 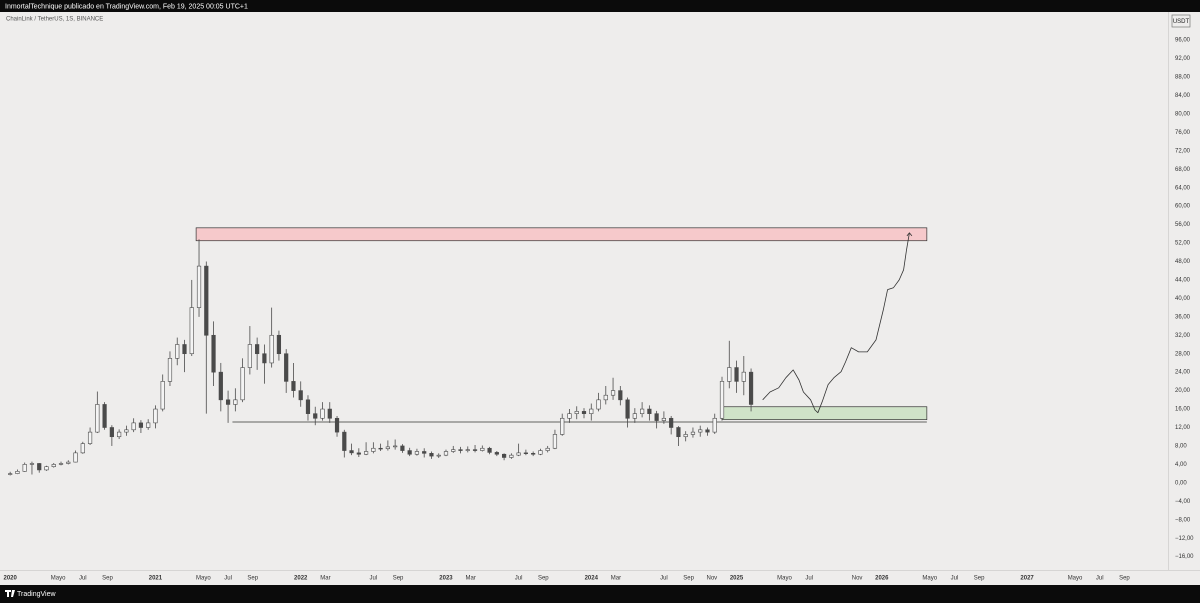 What do you see at coordinates (301, 579) in the screenshot?
I see `x-tick-label: 2022` at bounding box center [301, 579].